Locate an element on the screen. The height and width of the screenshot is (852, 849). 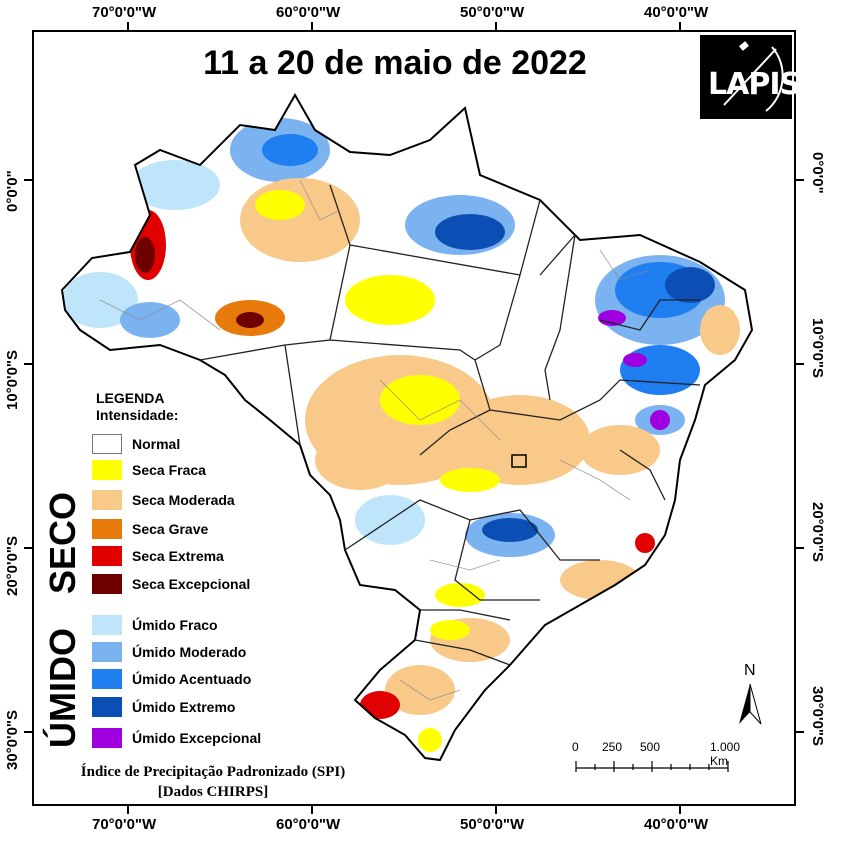
scale-ruler is located at coordinates (652, 766).